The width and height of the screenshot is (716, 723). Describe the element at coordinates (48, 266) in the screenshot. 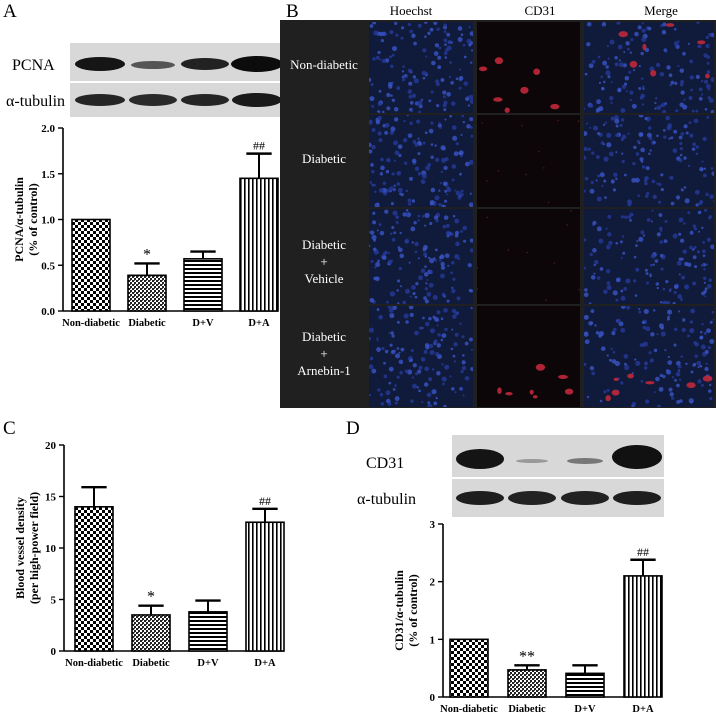

I see `chart-a-y-tick-label: 0.5` at that location.